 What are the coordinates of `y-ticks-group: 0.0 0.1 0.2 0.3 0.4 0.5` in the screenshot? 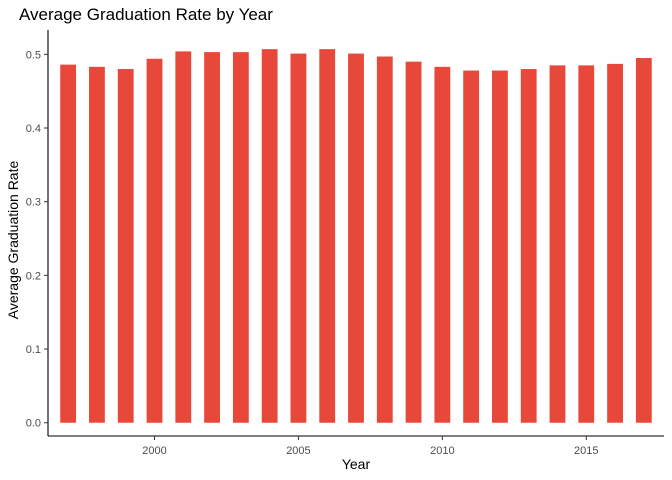 It's located at (37, 239).